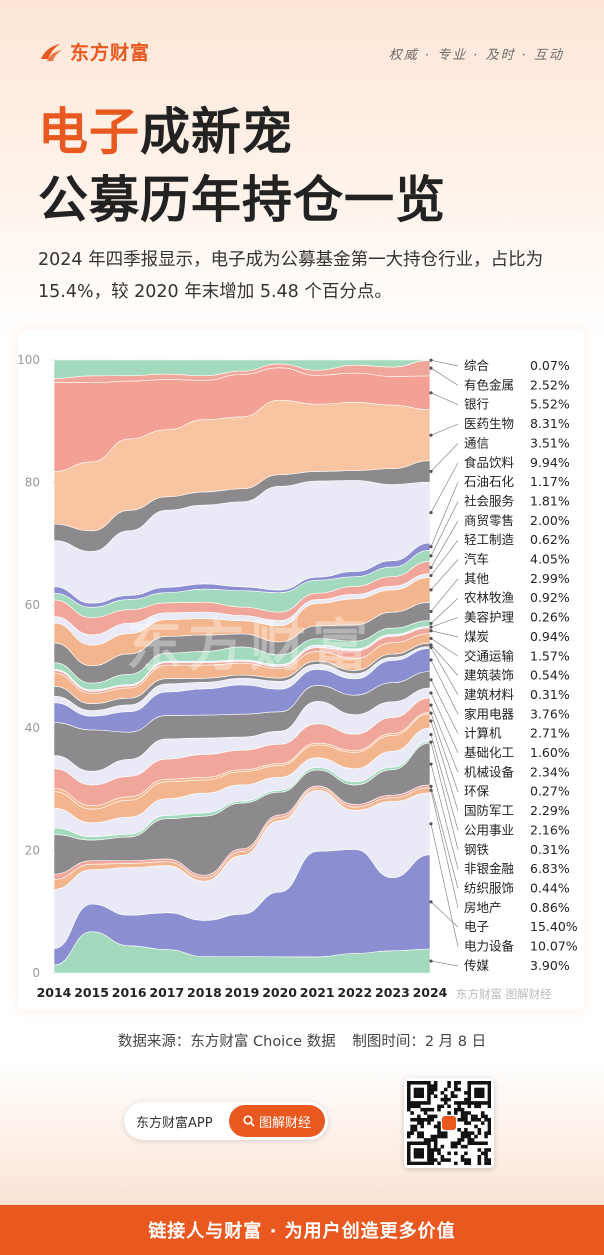 The image size is (604, 1255). What do you see at coordinates (32, 483) in the screenshot?
I see `y-tick-label: 80` at bounding box center [32, 483].